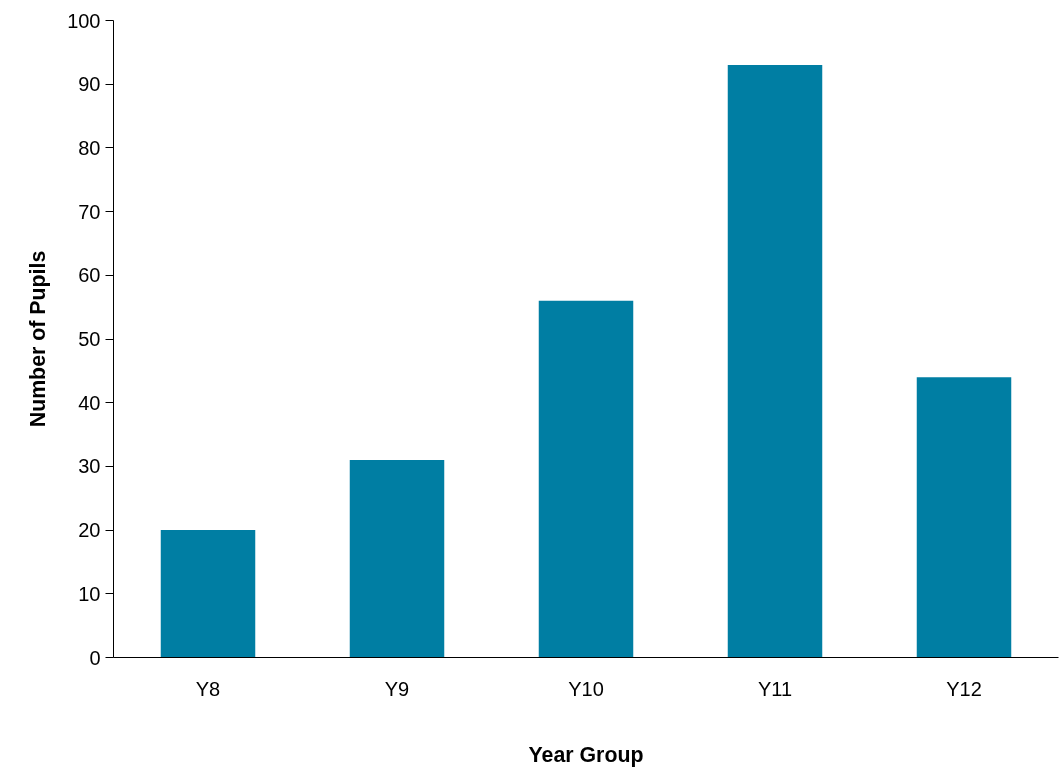 This screenshot has height=769, width=1060. What do you see at coordinates (397, 688) in the screenshot?
I see `x-tick-label: Y9` at bounding box center [397, 688].